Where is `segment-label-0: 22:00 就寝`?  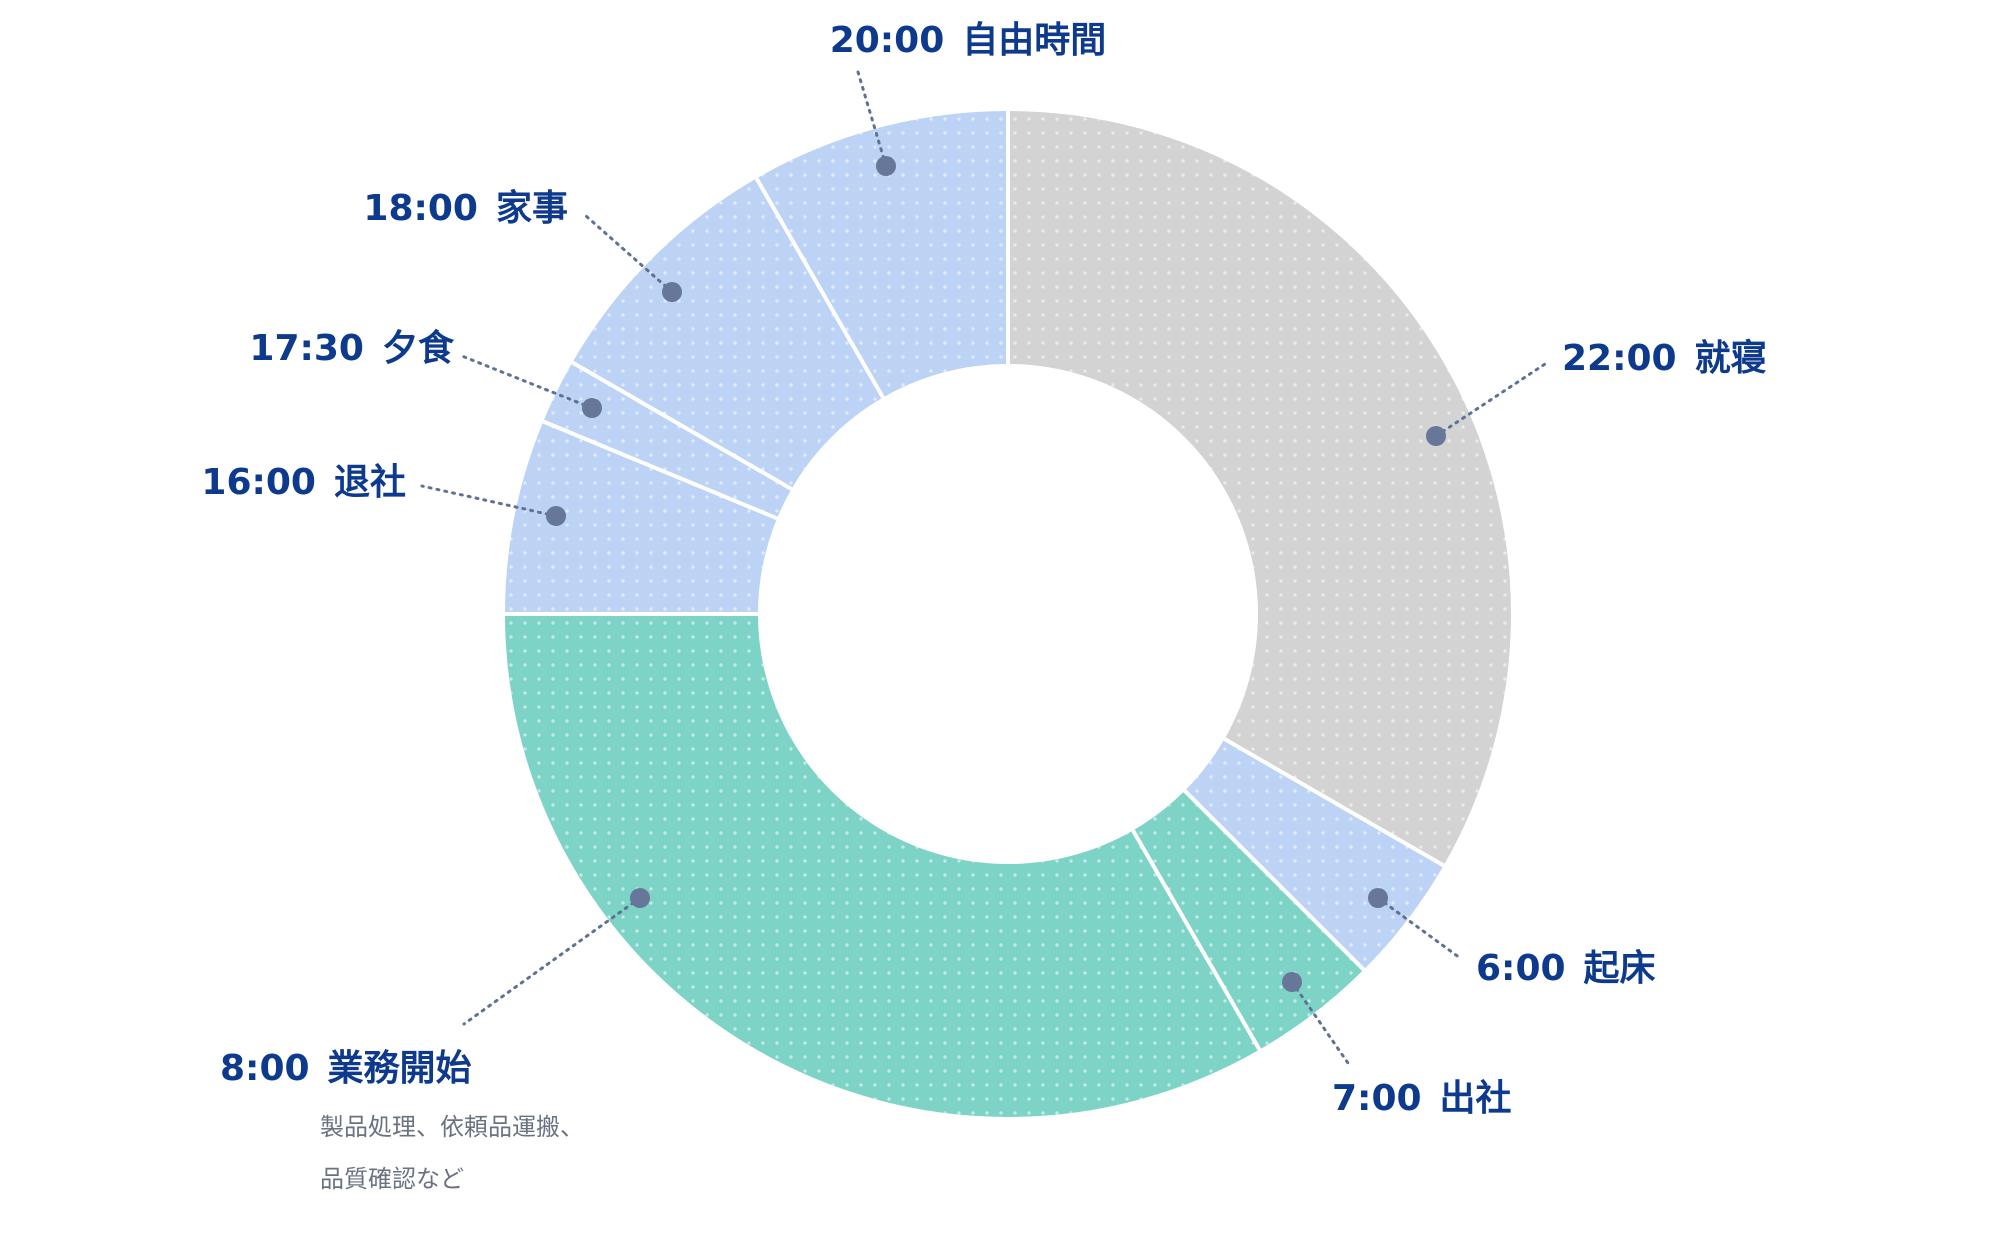 segment-label-0: 22:00 就寝 is located at coordinates (1664, 358).